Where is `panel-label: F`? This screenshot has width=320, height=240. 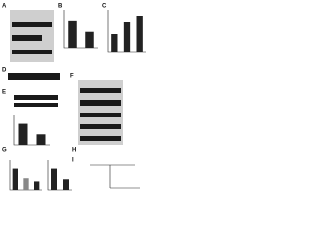 panel-label: F is located at coordinates (72, 77).